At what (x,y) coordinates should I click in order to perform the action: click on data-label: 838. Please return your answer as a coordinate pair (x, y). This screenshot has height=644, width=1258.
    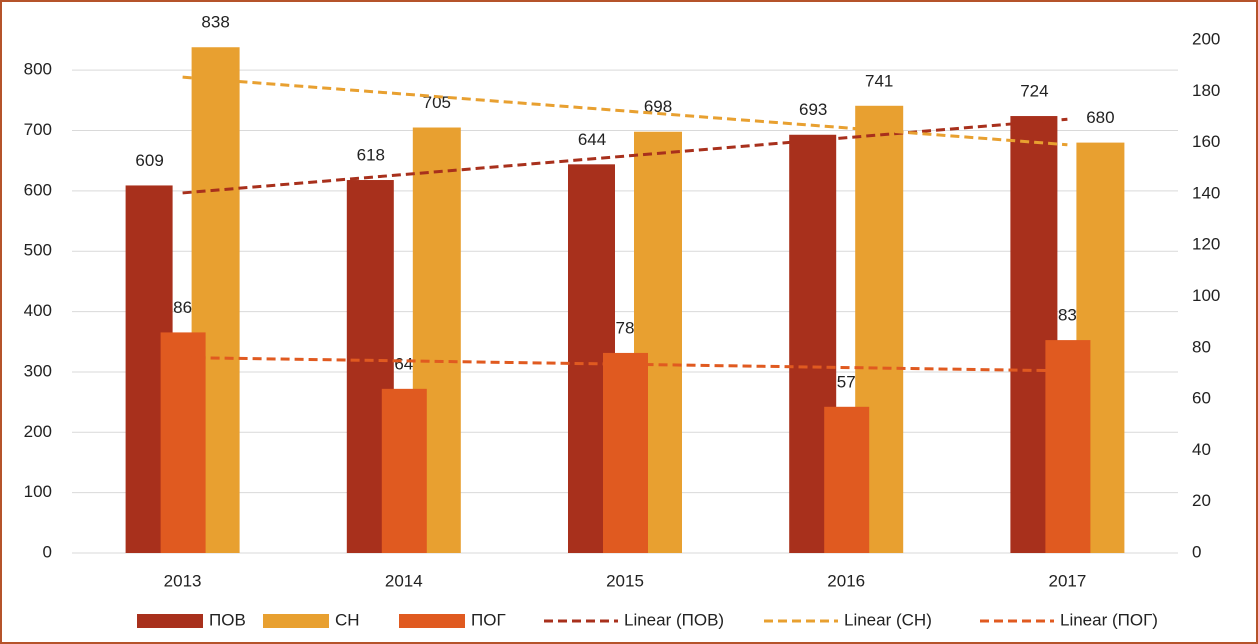
    Looking at the image, I should click on (215, 22).